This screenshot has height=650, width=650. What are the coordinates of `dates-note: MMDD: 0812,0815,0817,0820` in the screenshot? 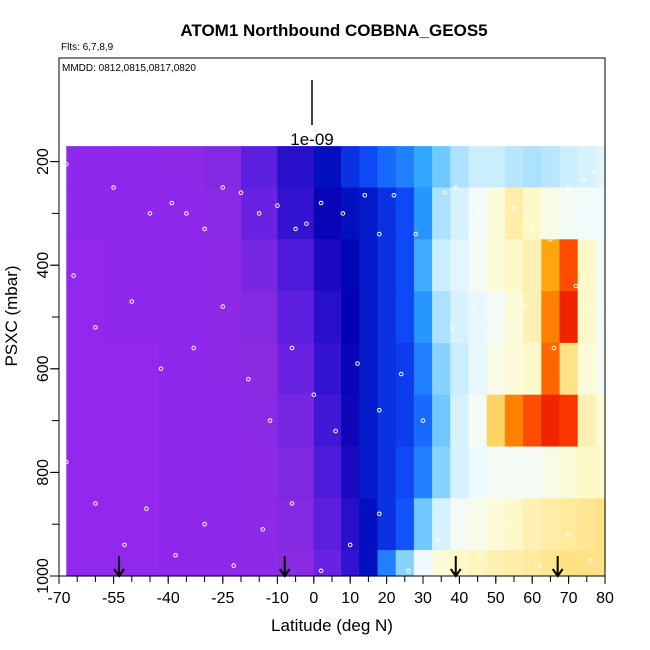 It's located at (129, 68).